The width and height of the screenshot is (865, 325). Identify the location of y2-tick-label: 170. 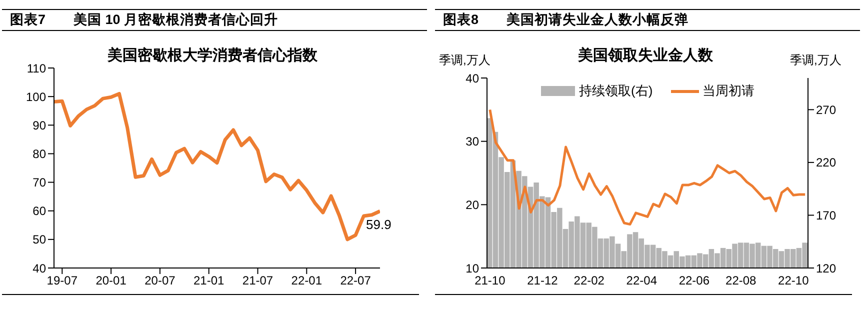
(826, 215).